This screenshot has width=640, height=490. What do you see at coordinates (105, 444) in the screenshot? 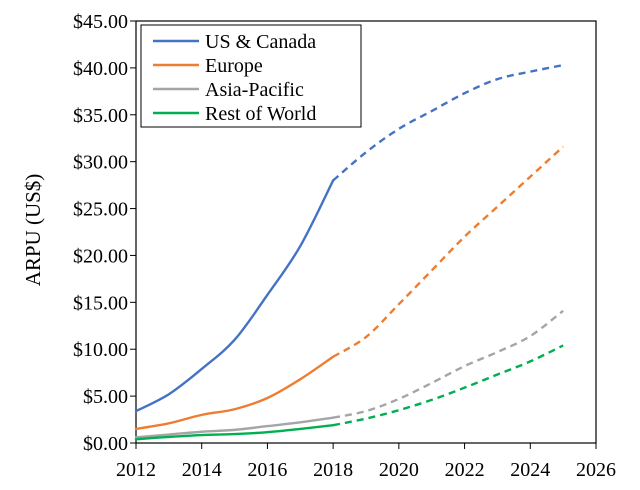
I see `y-tick-label: $0.00` at bounding box center [105, 444].